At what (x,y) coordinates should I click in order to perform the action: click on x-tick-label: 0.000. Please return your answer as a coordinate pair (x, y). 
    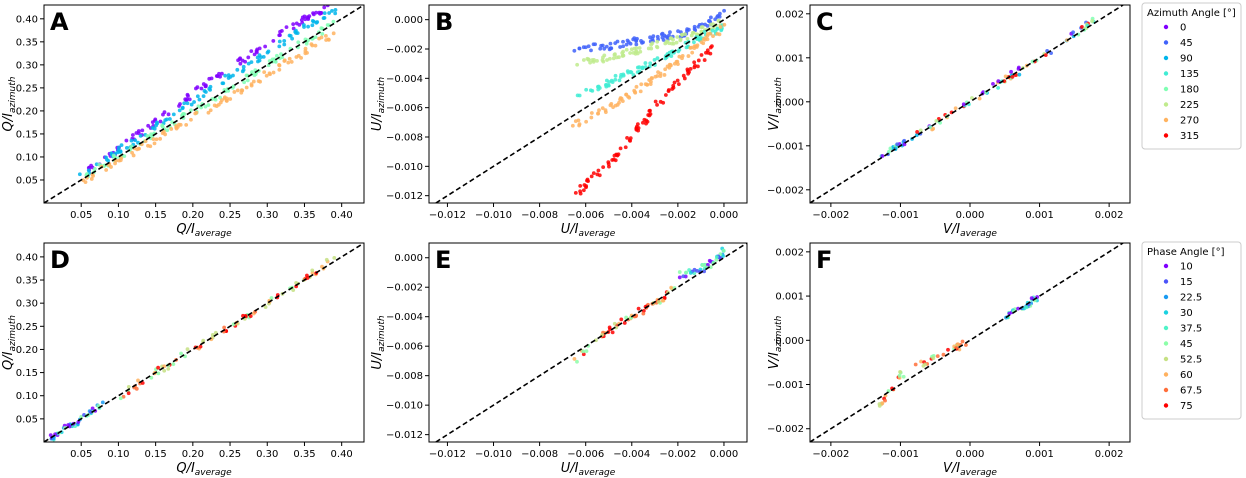
    Looking at the image, I should click on (724, 215).